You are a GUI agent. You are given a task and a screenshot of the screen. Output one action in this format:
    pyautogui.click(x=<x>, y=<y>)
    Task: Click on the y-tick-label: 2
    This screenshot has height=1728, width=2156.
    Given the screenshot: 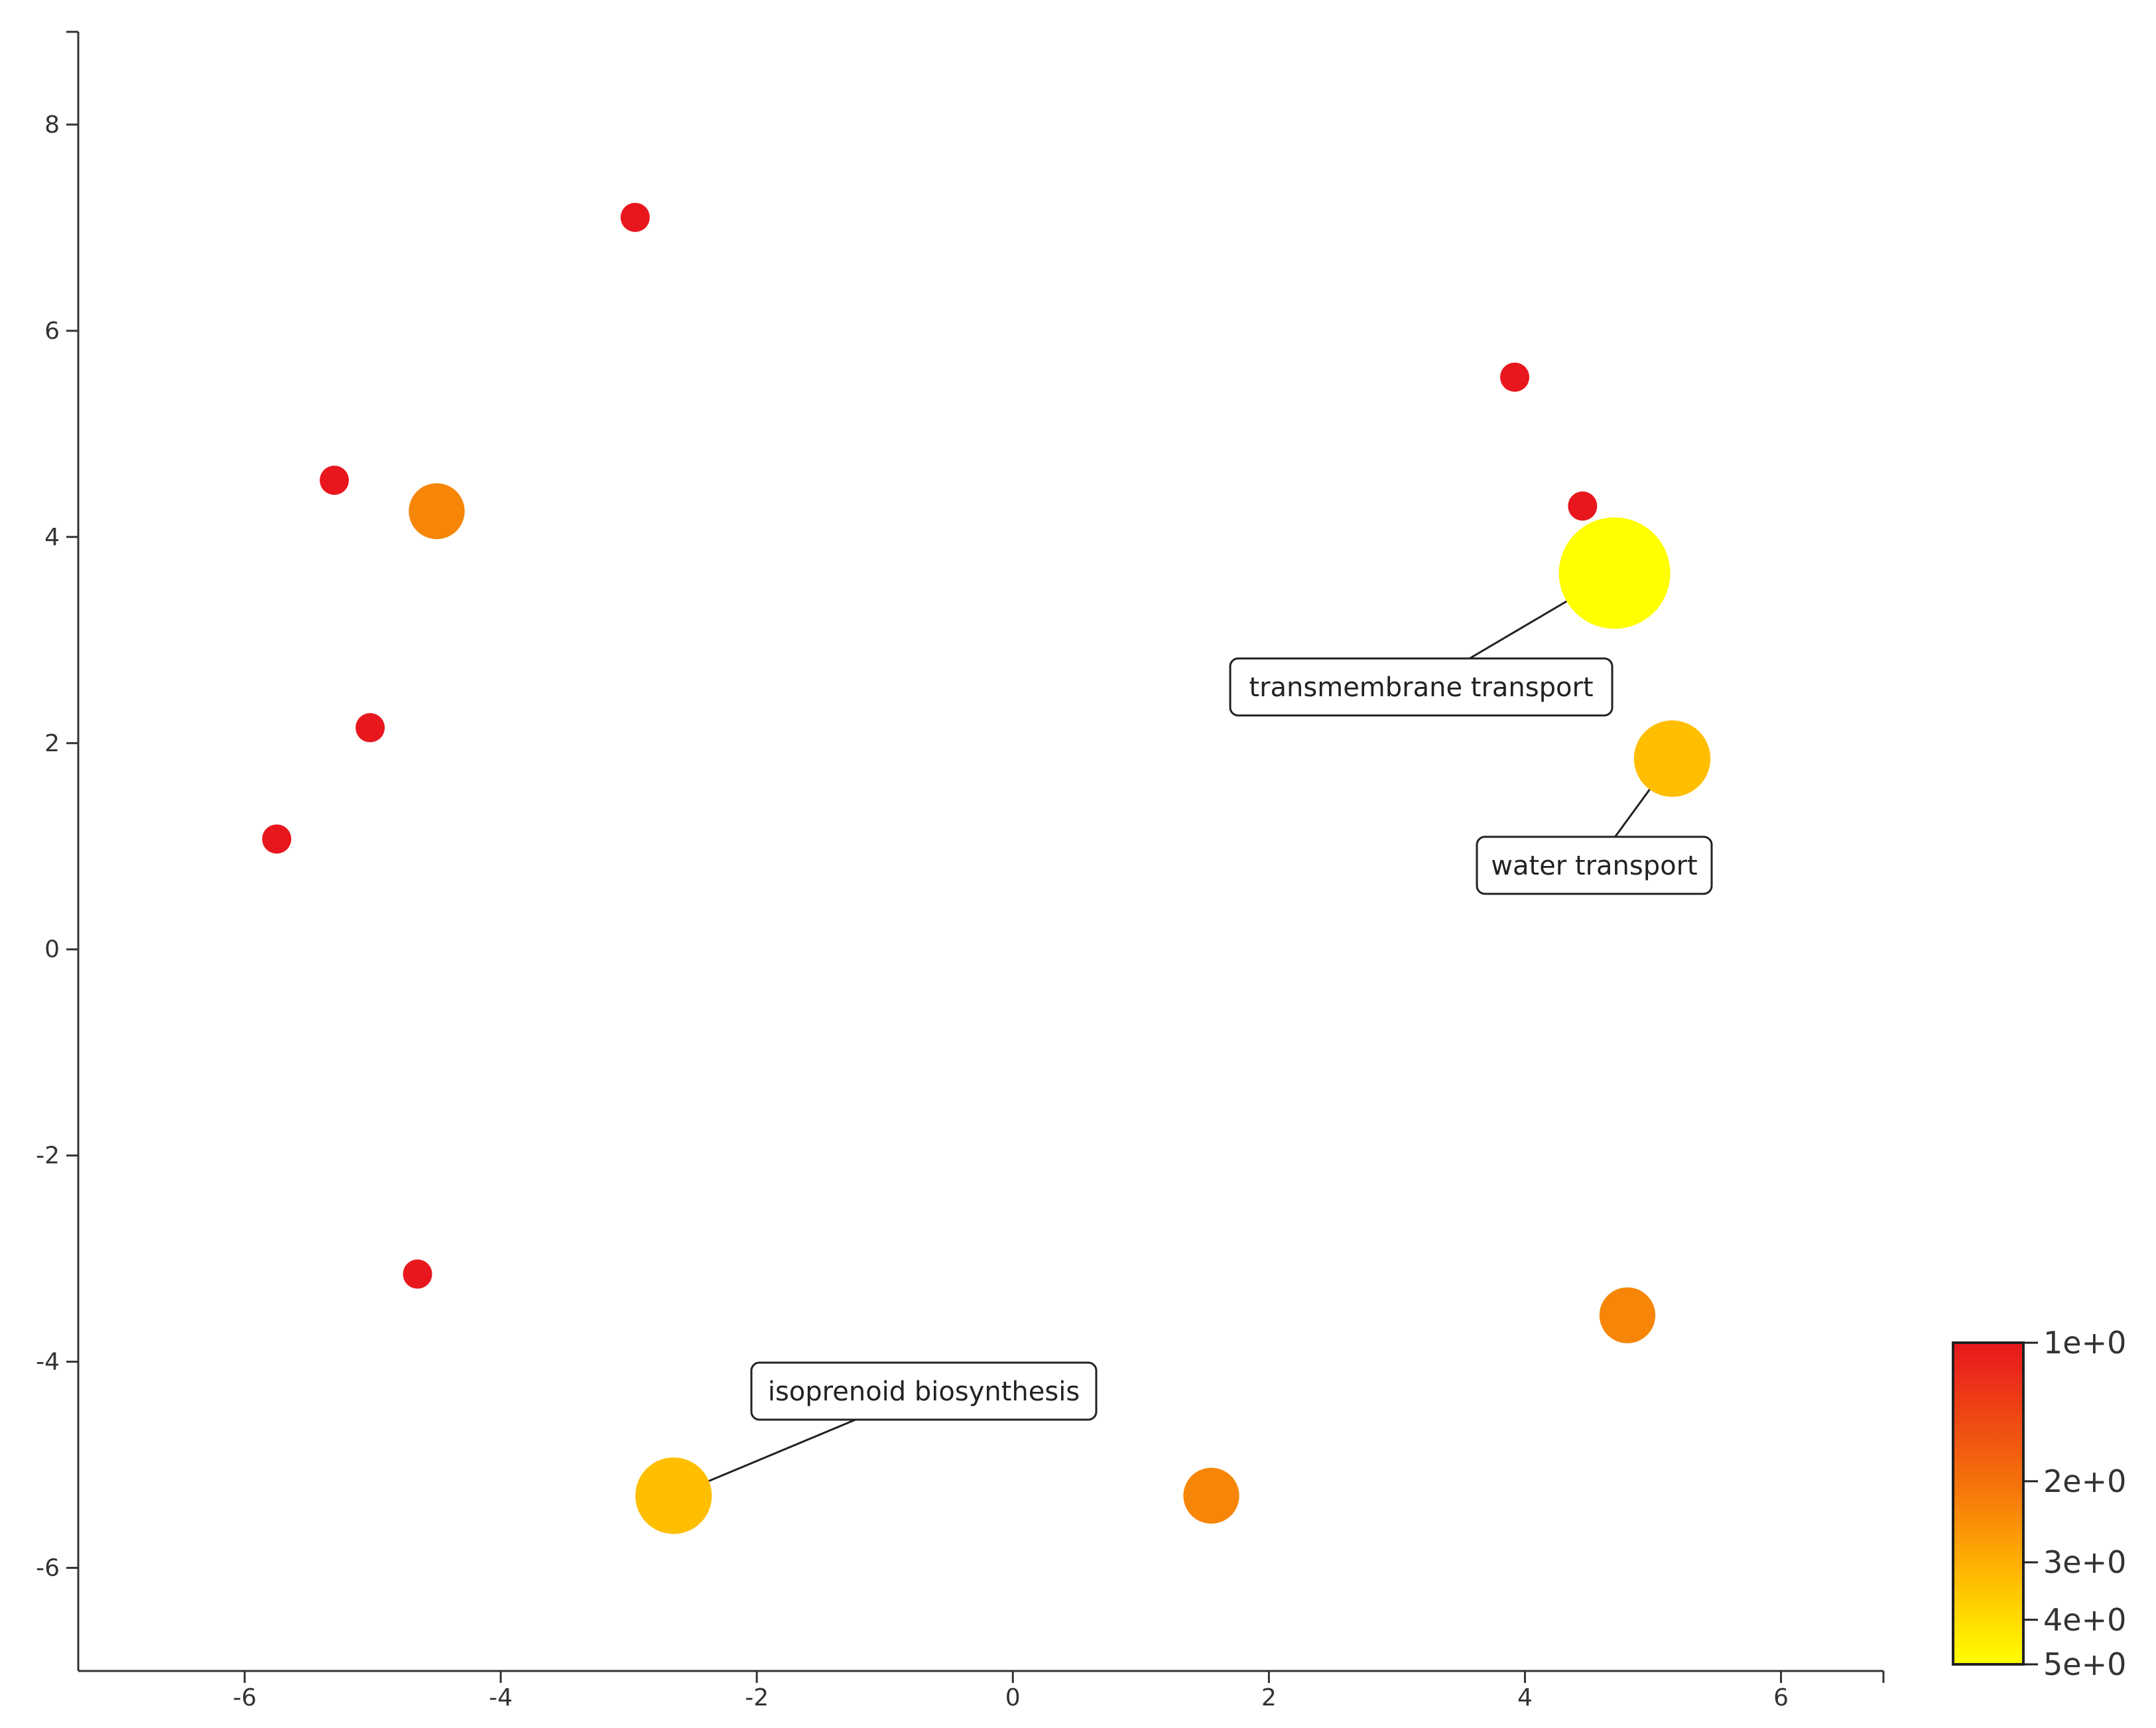 What is the action you would take?
    pyautogui.click(x=52, y=743)
    